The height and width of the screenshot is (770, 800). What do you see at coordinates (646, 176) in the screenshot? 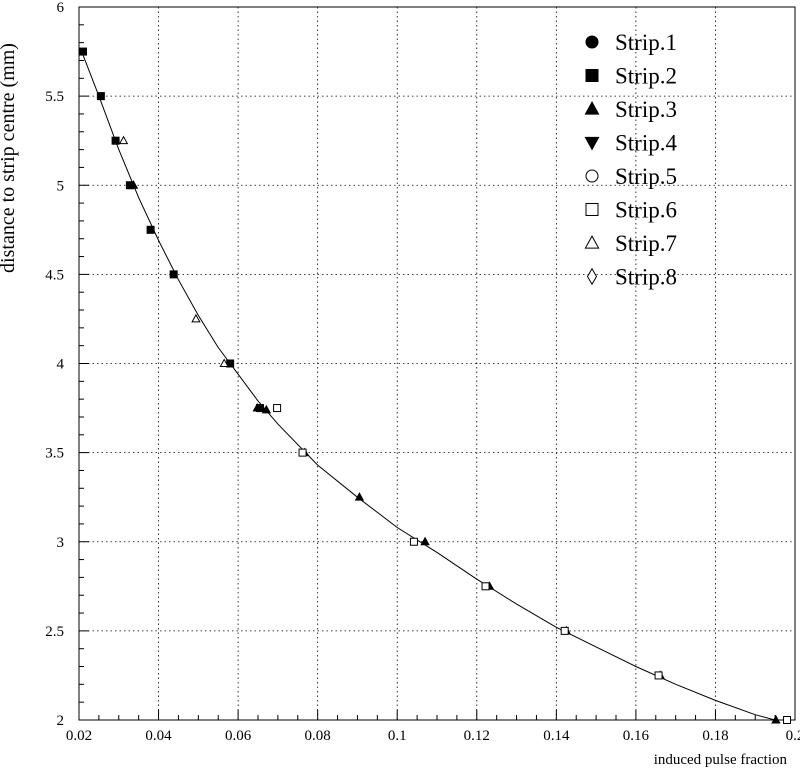
I see `legend-label: Strip.5` at bounding box center [646, 176].